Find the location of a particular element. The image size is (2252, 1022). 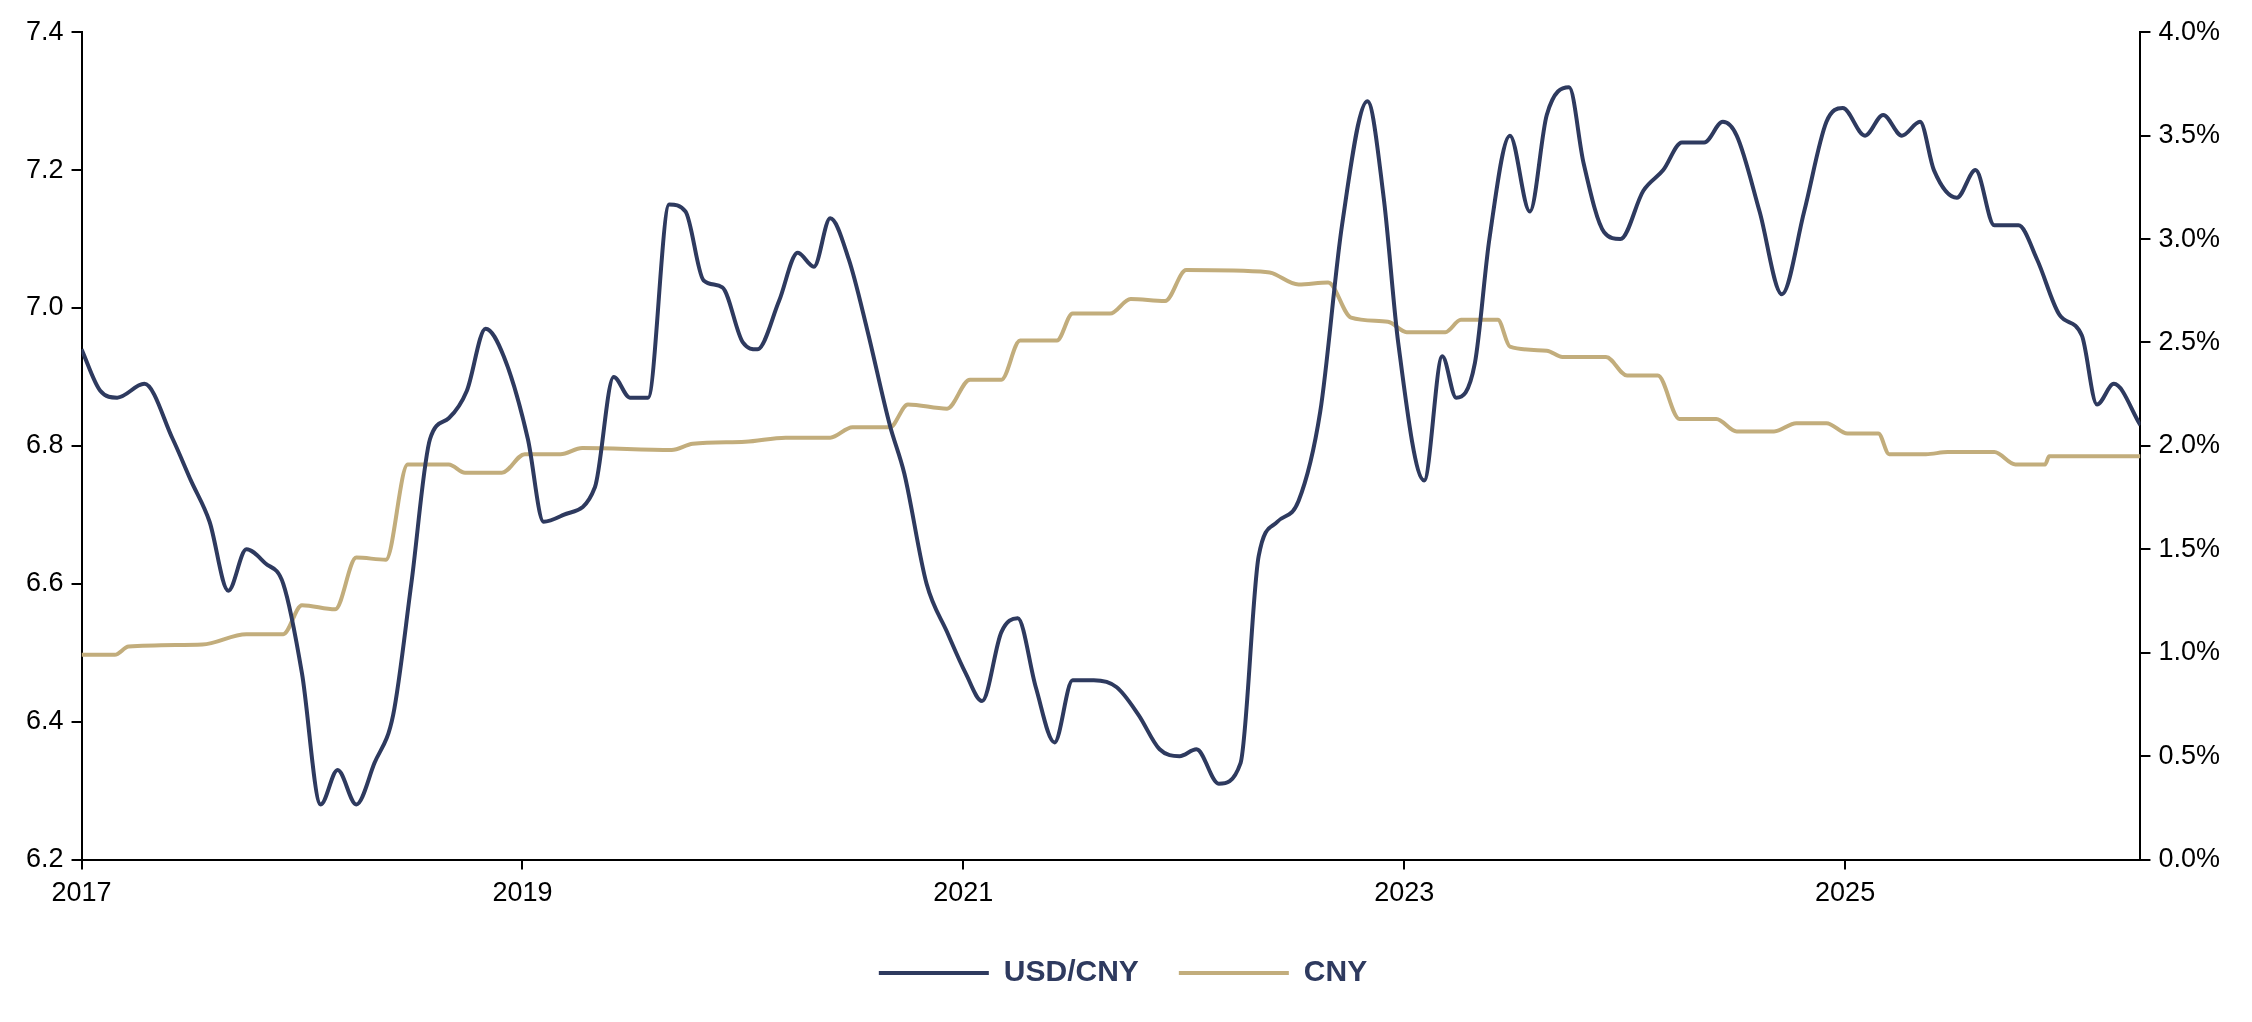

y-tick-label: 7.4 is located at coordinates (44, 30).